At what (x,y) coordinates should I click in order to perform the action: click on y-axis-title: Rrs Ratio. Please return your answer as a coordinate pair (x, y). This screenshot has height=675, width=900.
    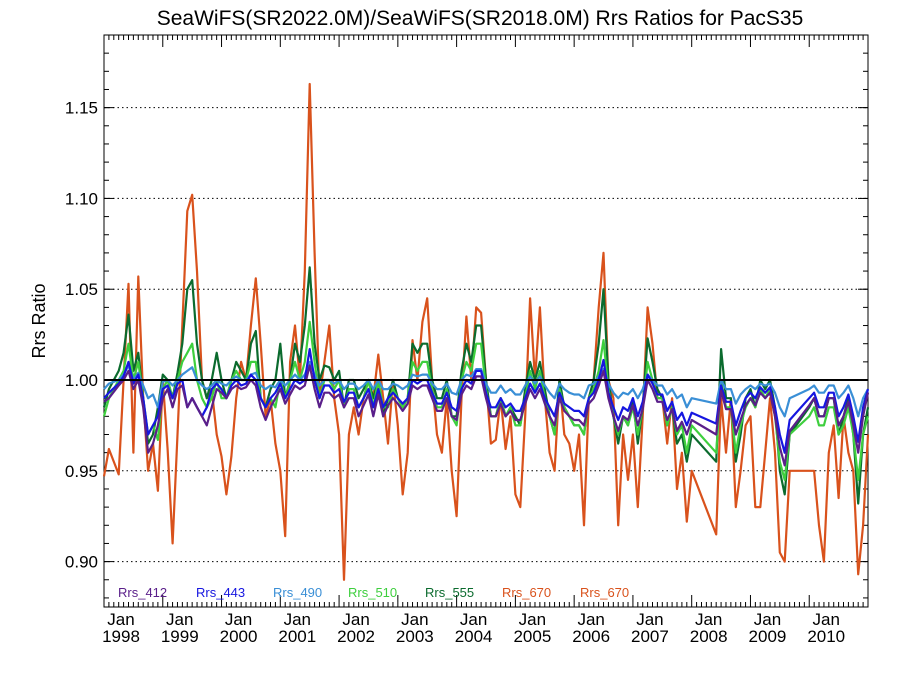
    Looking at the image, I should click on (39, 320).